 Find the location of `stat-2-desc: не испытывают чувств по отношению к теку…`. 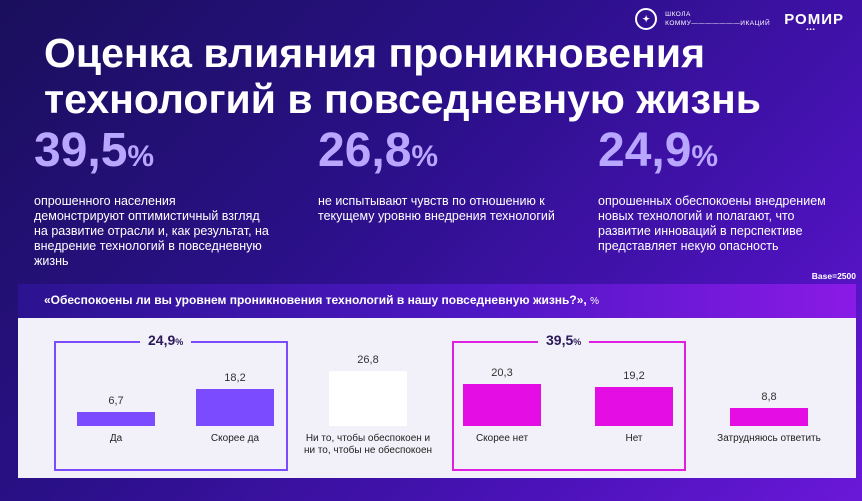

stat-2-desc: не испытывают чувств по отношению к теку… is located at coordinates (436, 208).